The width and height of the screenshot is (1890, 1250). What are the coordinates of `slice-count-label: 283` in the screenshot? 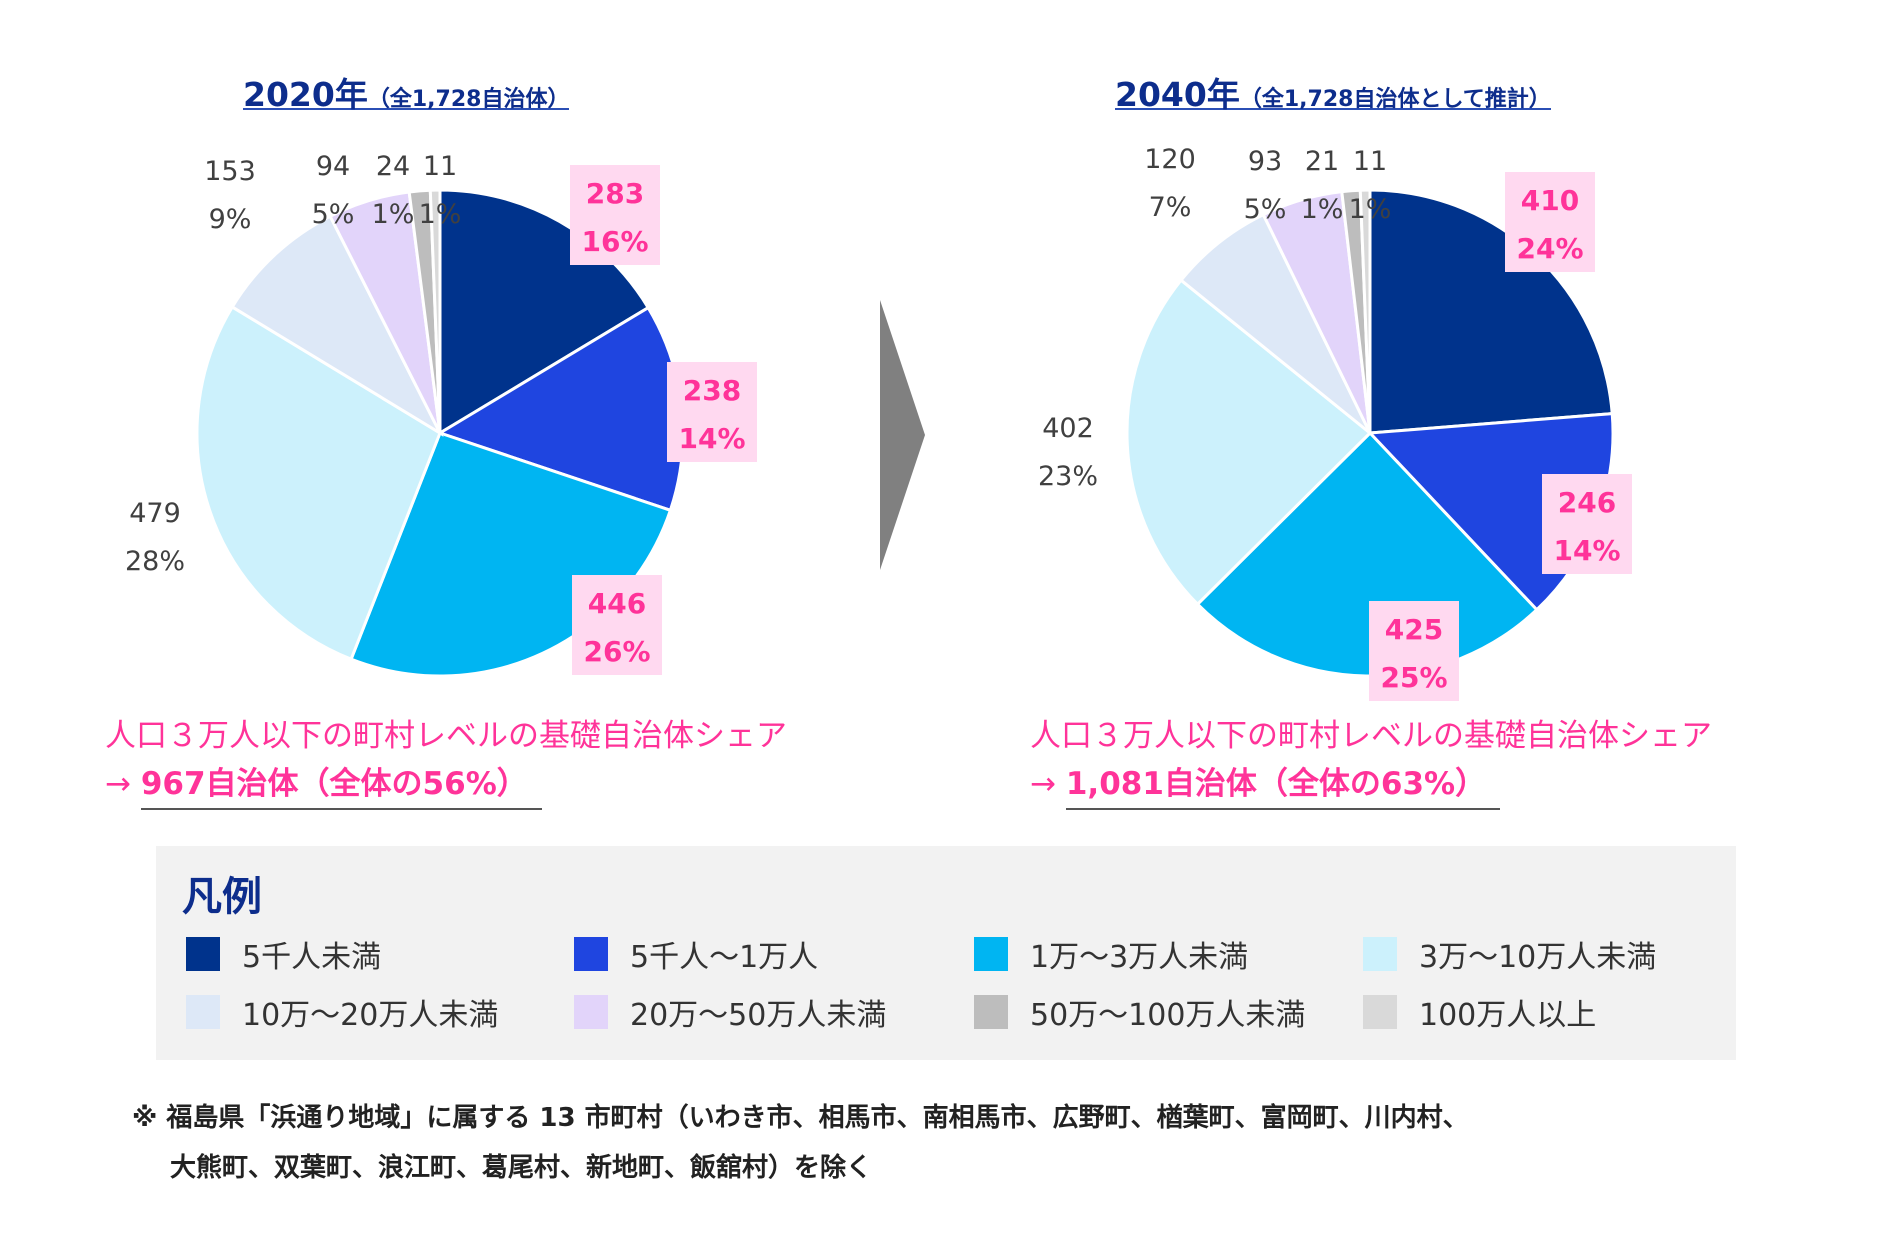 It's located at (615, 193).